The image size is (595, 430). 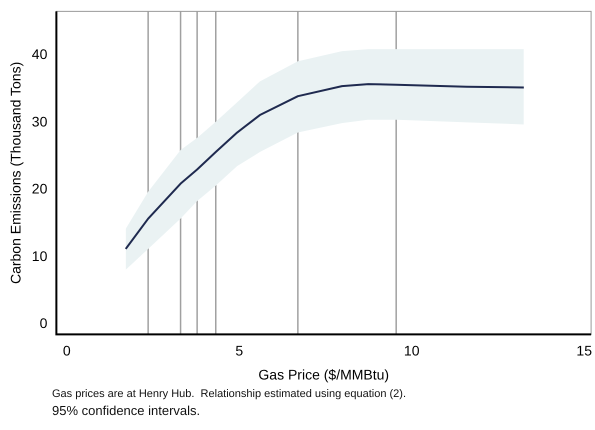 What do you see at coordinates (584, 350) in the screenshot?
I see `x-tick-label: 15` at bounding box center [584, 350].